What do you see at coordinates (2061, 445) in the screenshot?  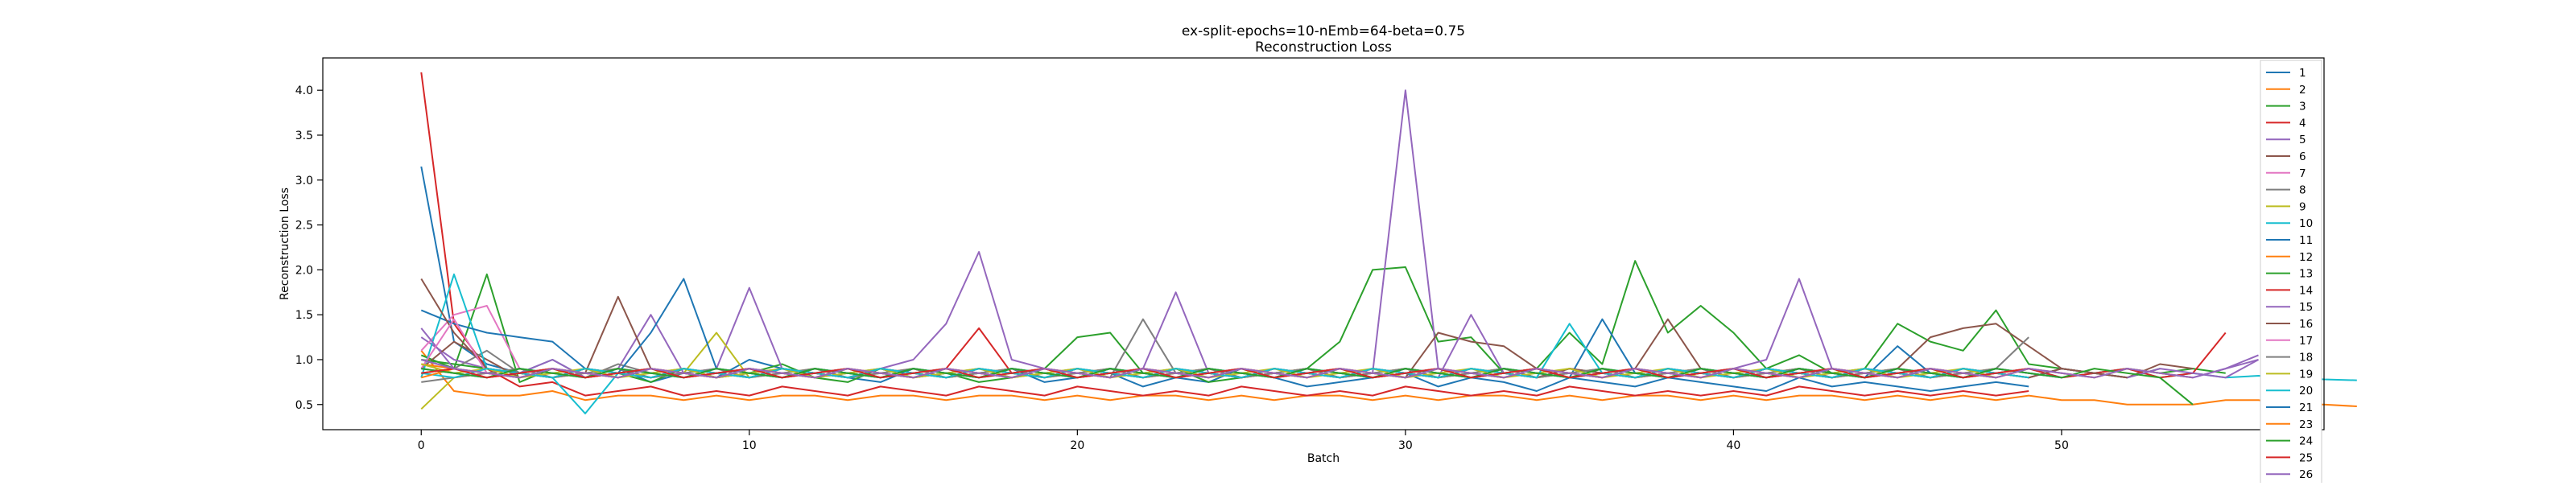 I see `x-tick-label: 50` at bounding box center [2061, 445].